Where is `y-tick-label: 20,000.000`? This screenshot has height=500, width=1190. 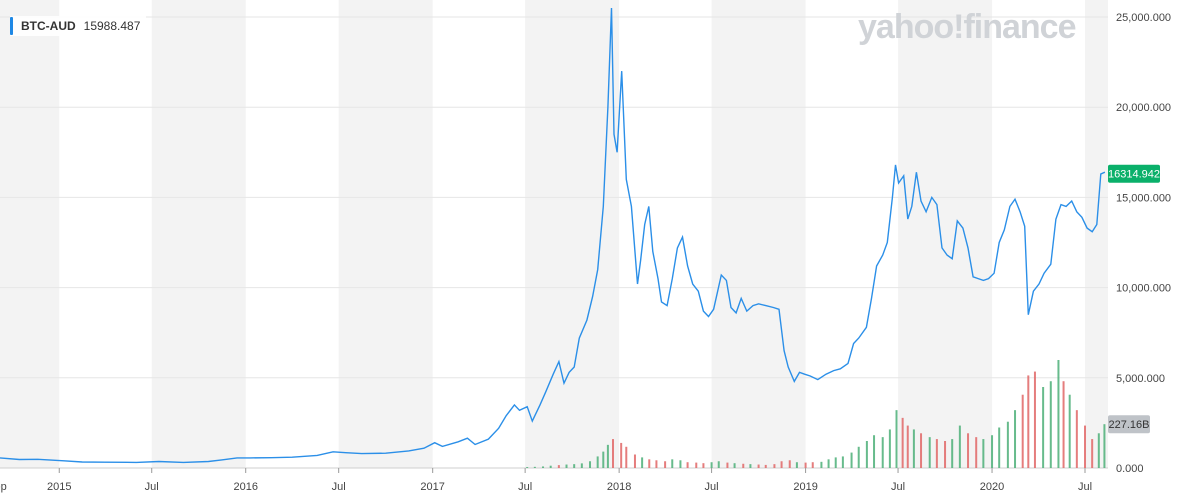
y-tick-label: 20,000.000 is located at coordinates (1143, 108).